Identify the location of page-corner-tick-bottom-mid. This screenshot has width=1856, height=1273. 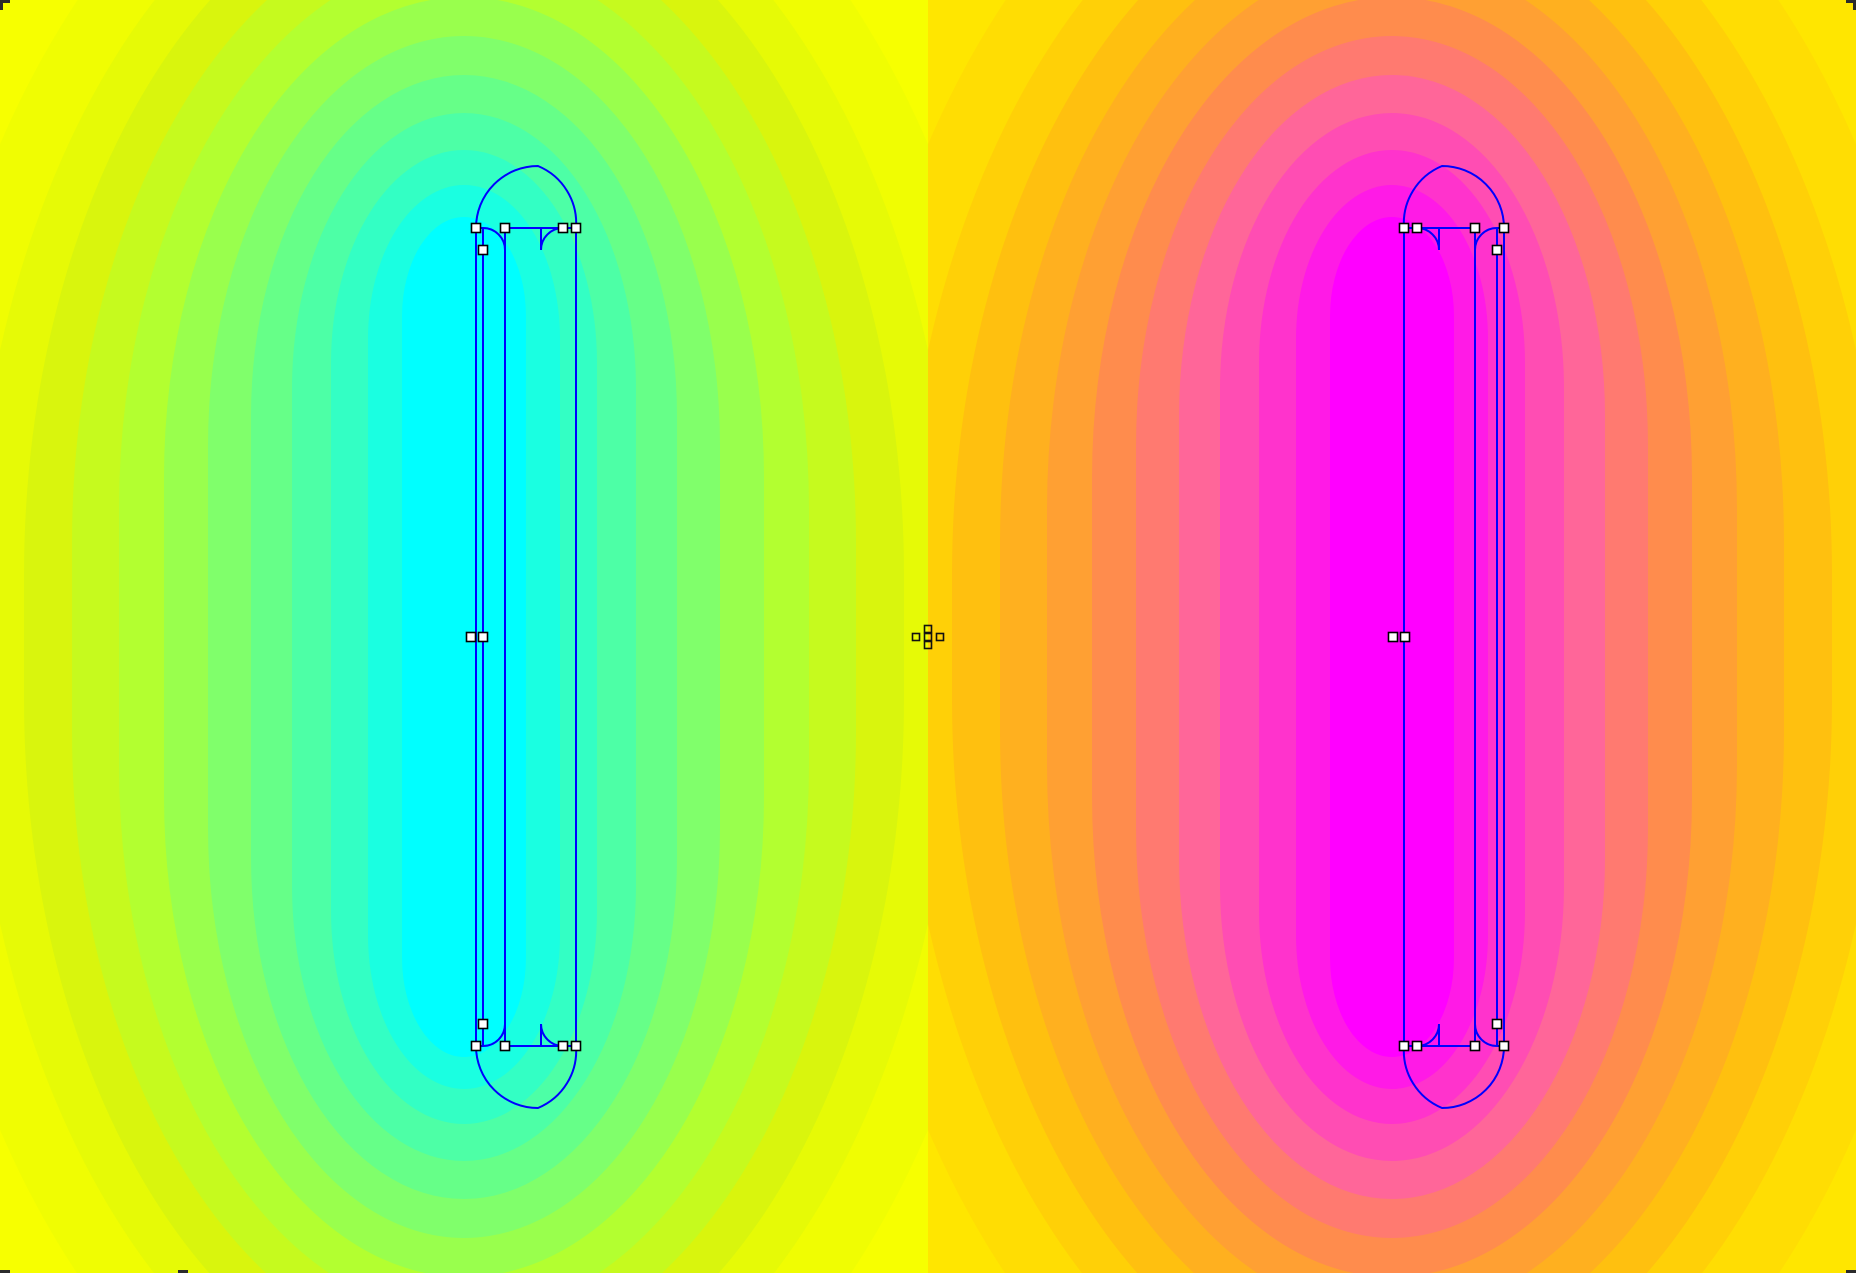
(183, 1271).